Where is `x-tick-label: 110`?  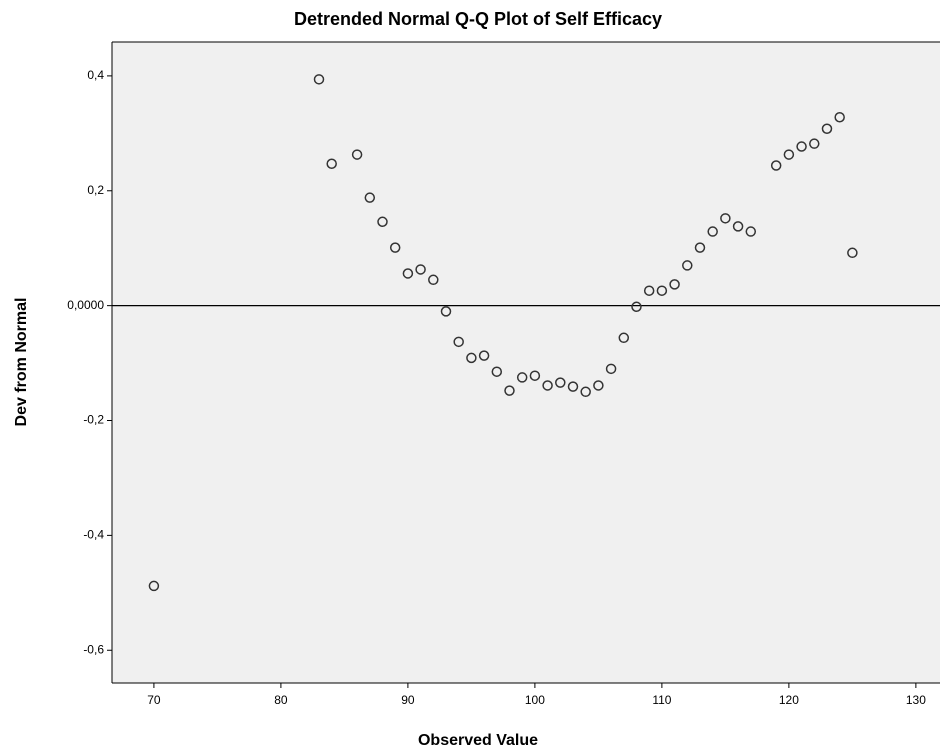 x-tick-label: 110 is located at coordinates (661, 700).